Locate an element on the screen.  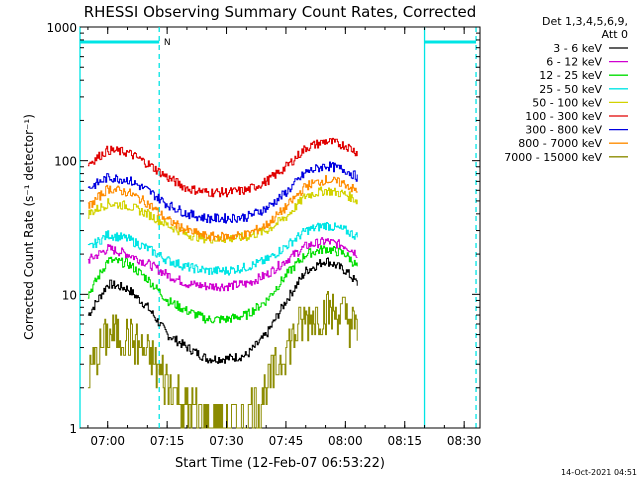
y-tick-label: 100 is located at coordinates (65, 162).